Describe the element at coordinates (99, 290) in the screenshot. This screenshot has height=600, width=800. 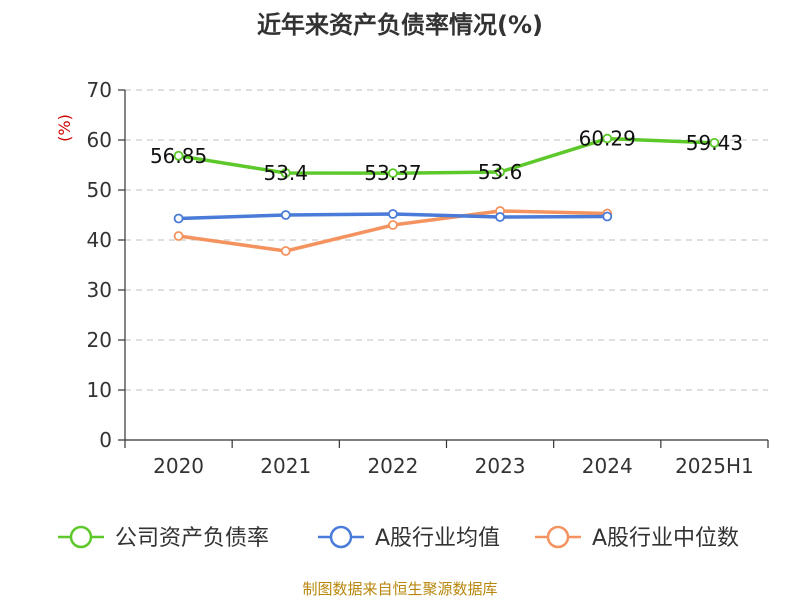
I see `y-tick-label: 30` at that location.